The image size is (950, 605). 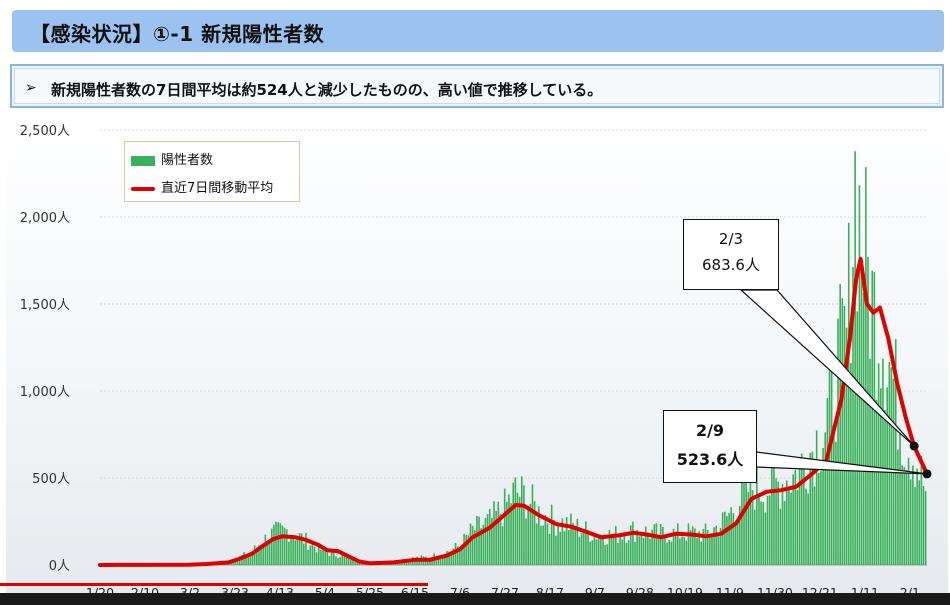 I want to click on y-tick-label: 1,000人, so click(x=45, y=392).